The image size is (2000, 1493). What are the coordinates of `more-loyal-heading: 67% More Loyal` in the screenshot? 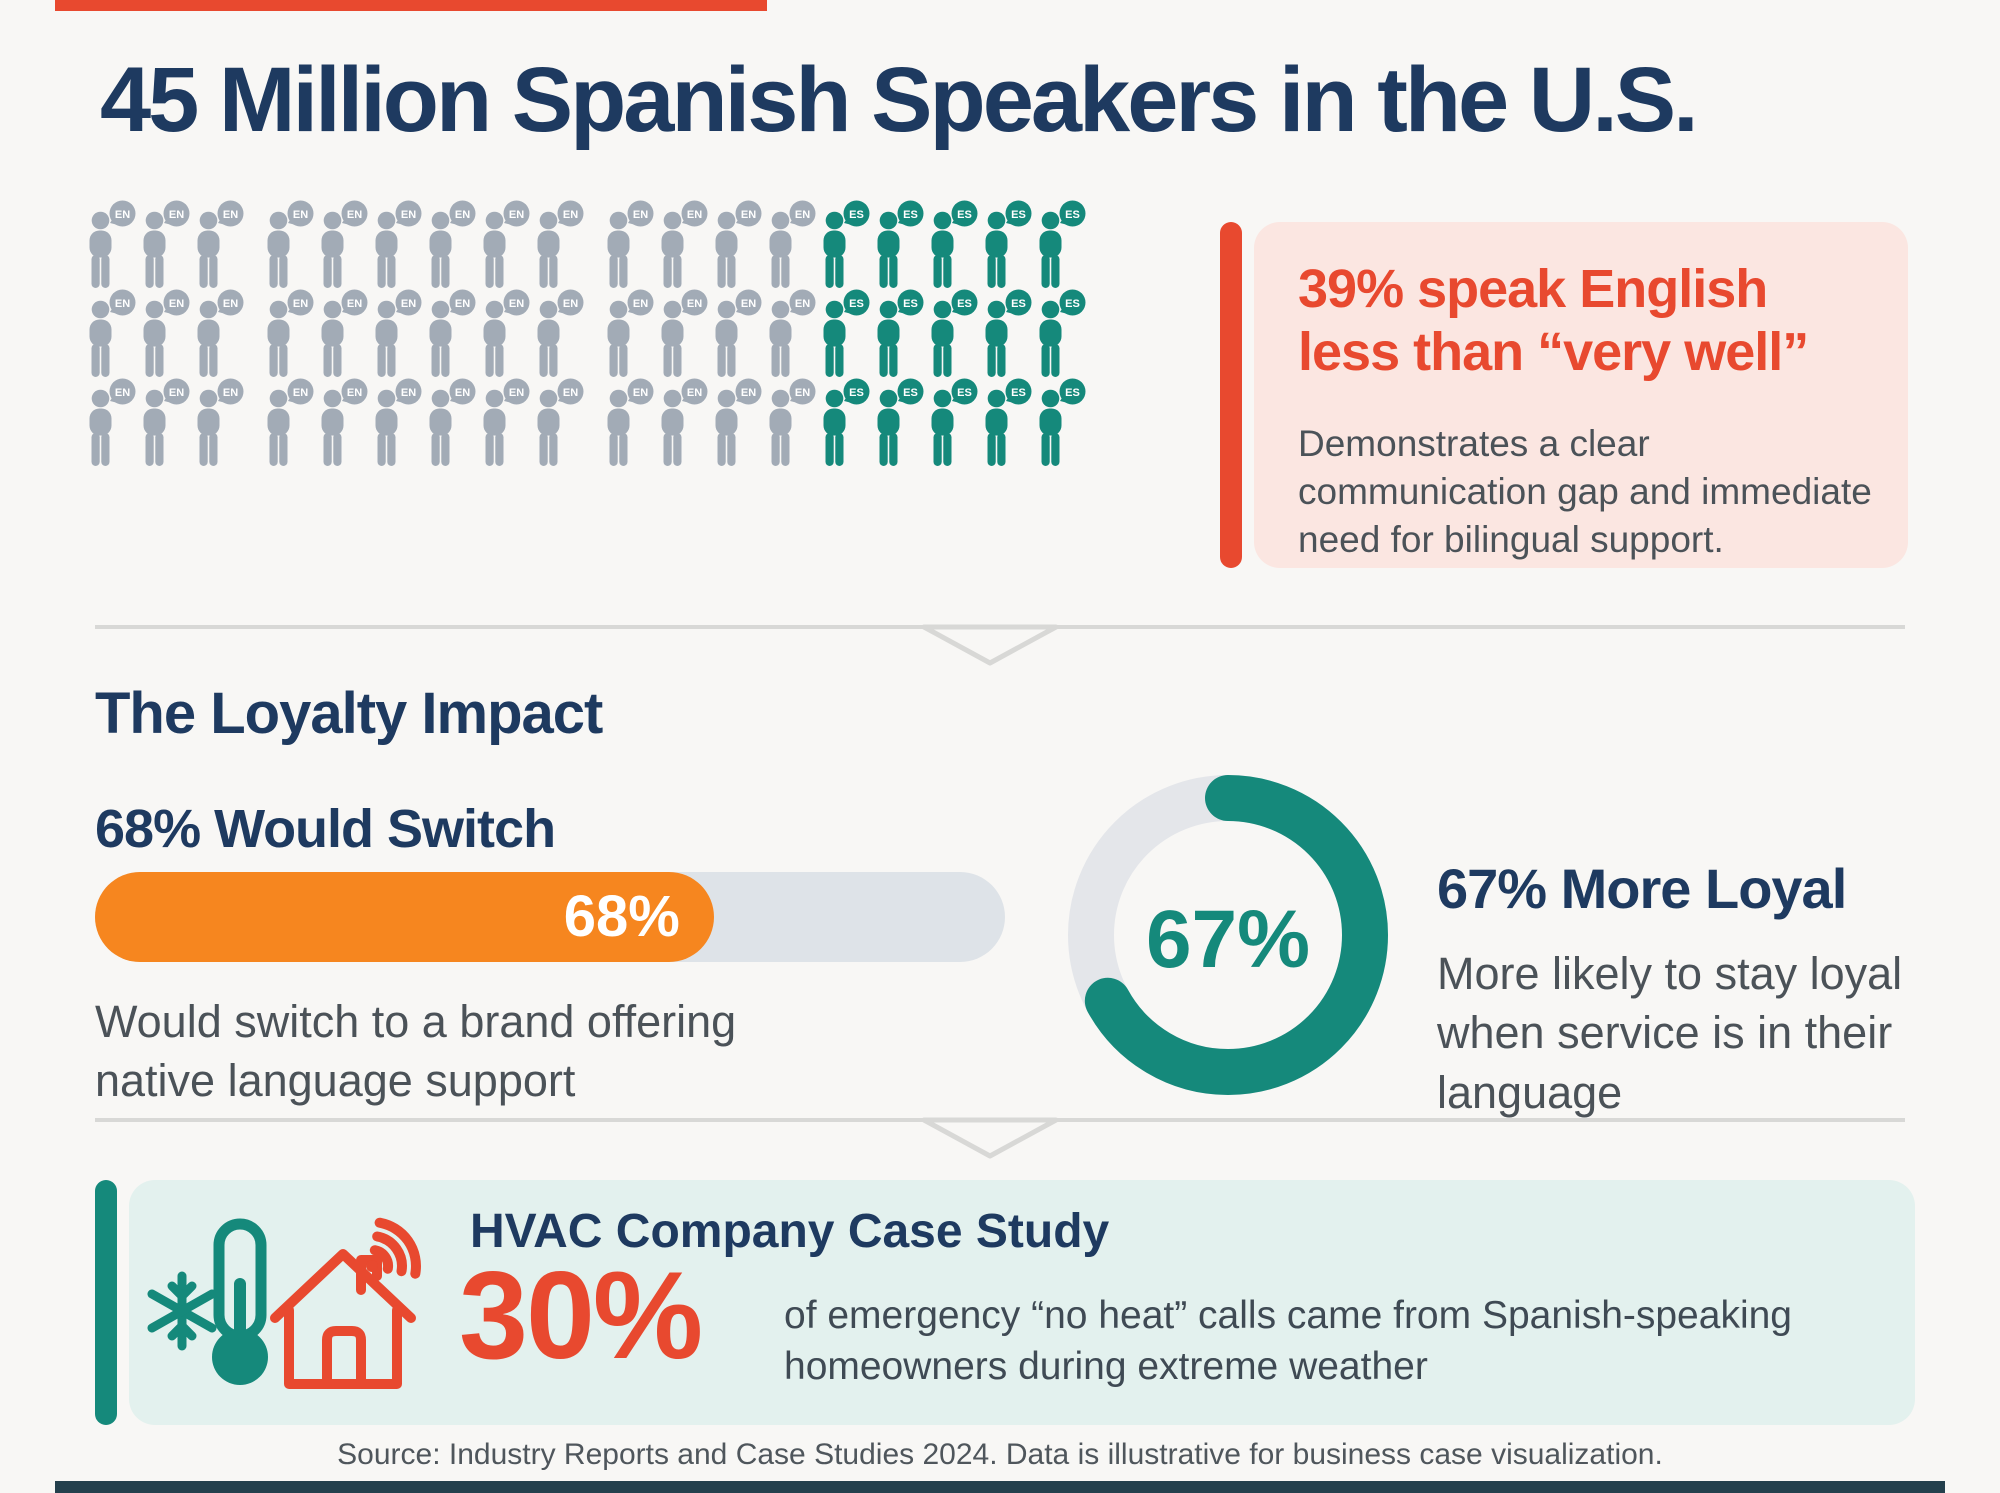 It's located at (1642, 888).